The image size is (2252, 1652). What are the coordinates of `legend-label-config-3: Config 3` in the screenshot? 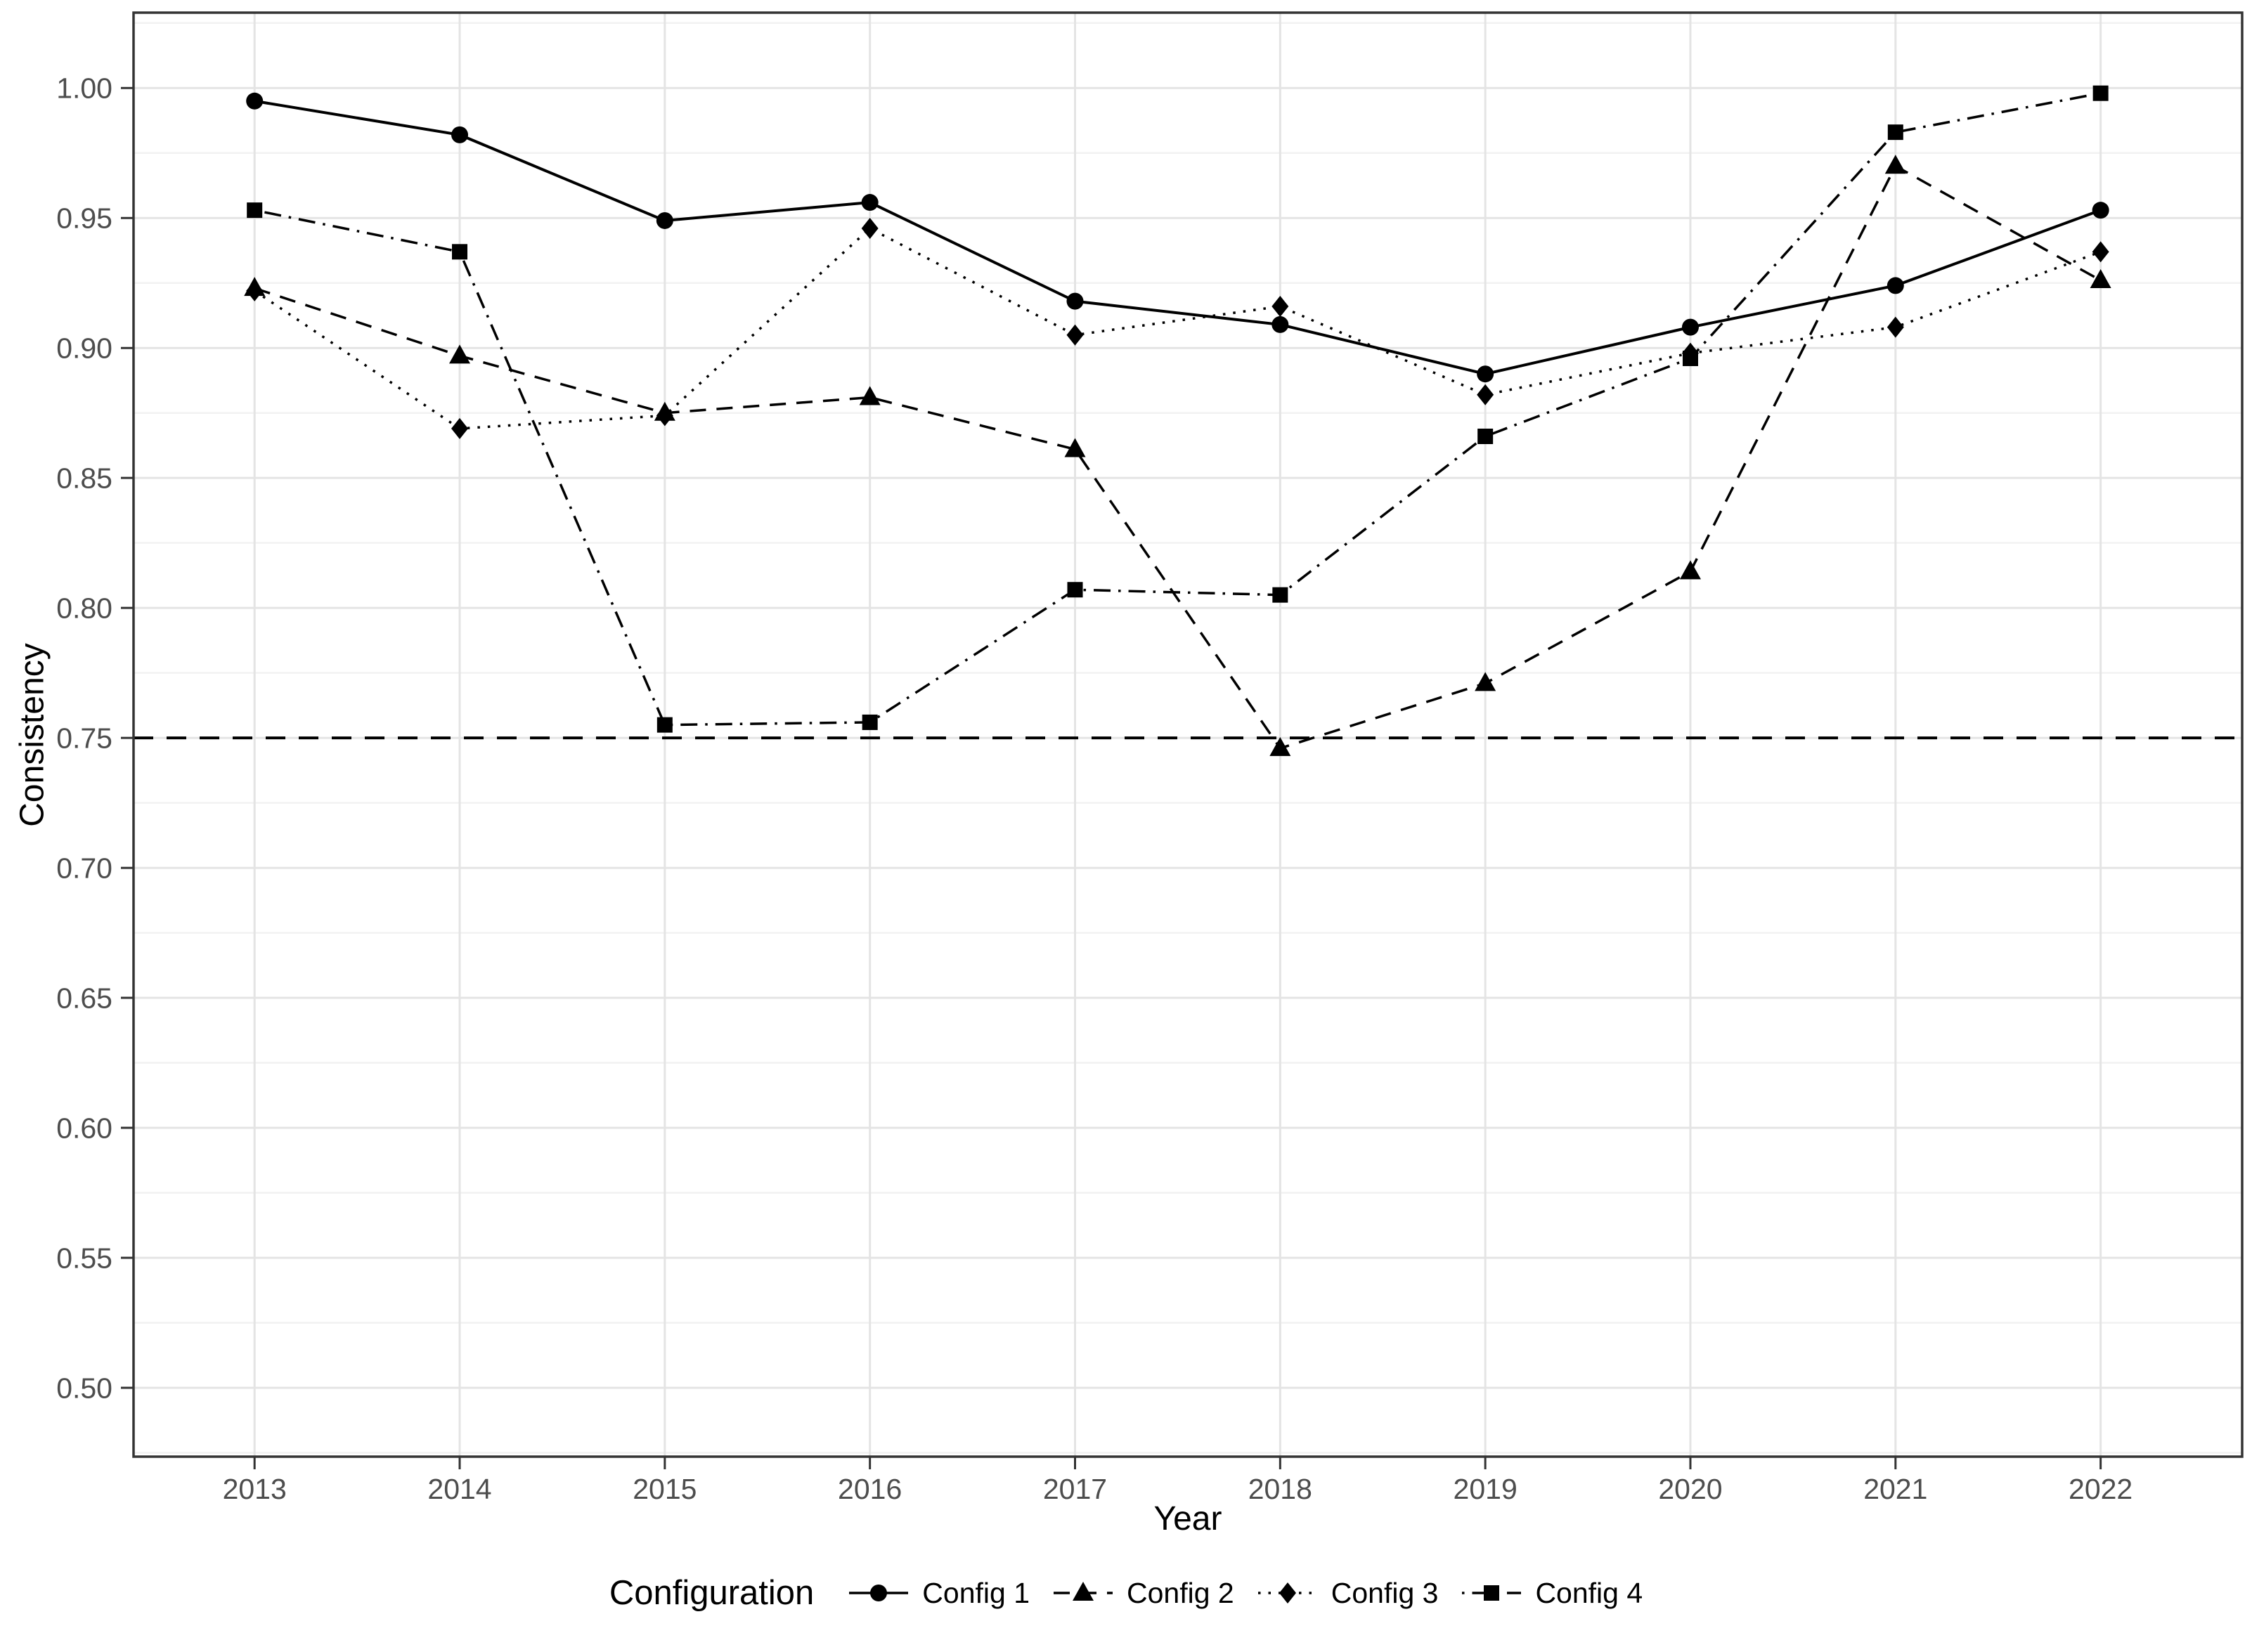 It's located at (1385, 1592).